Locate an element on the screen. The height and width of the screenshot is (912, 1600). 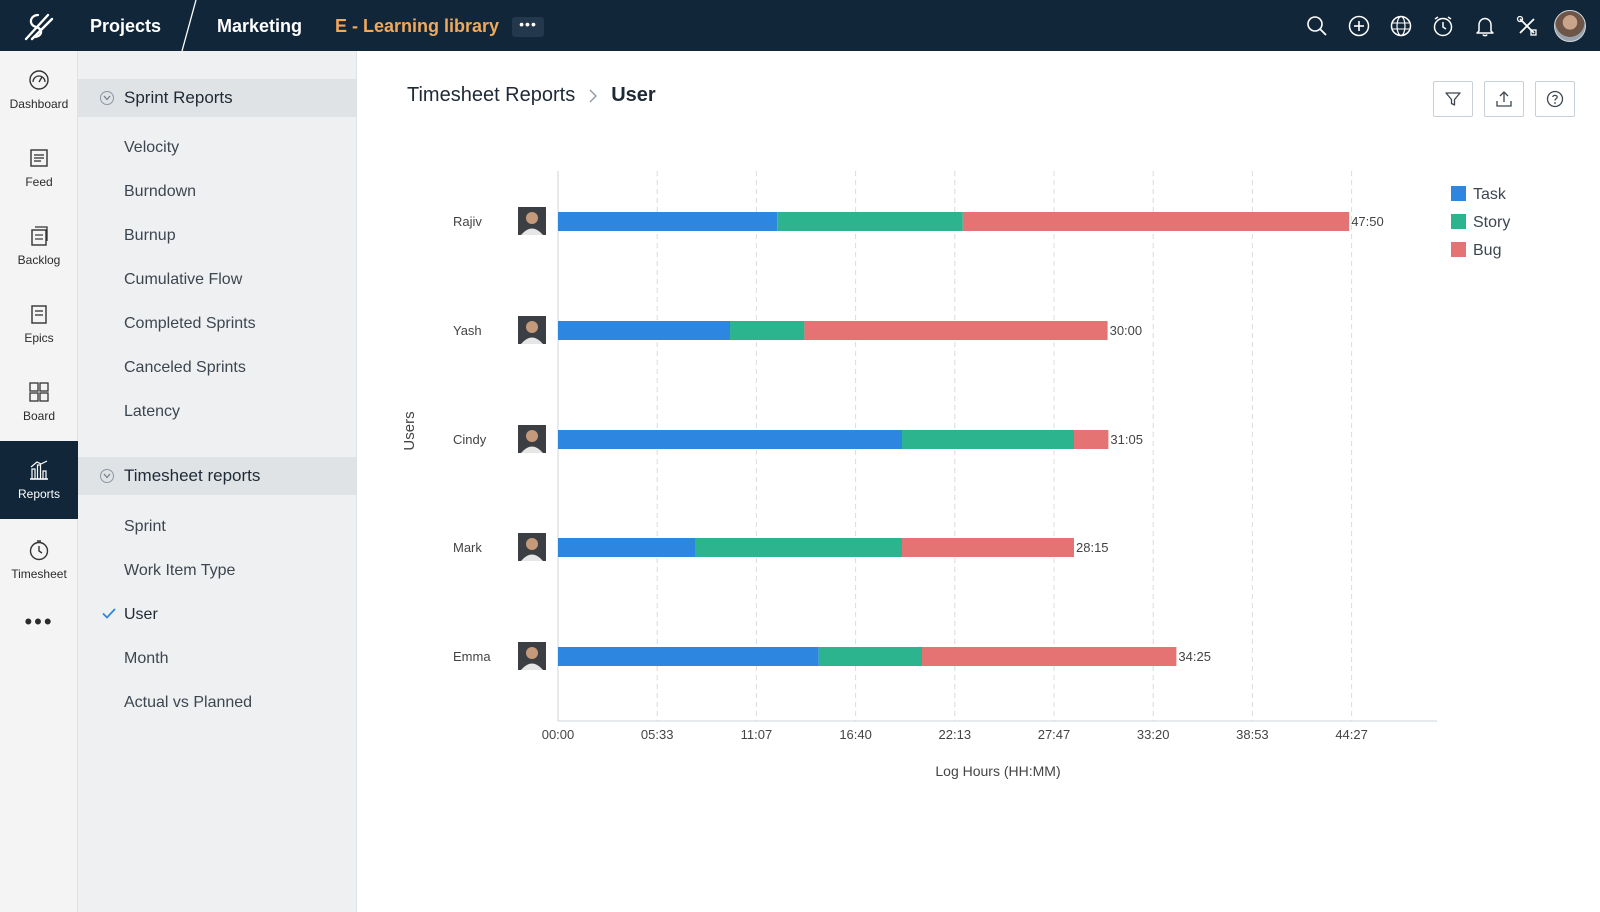
feed-icon is located at coordinates (39, 158).